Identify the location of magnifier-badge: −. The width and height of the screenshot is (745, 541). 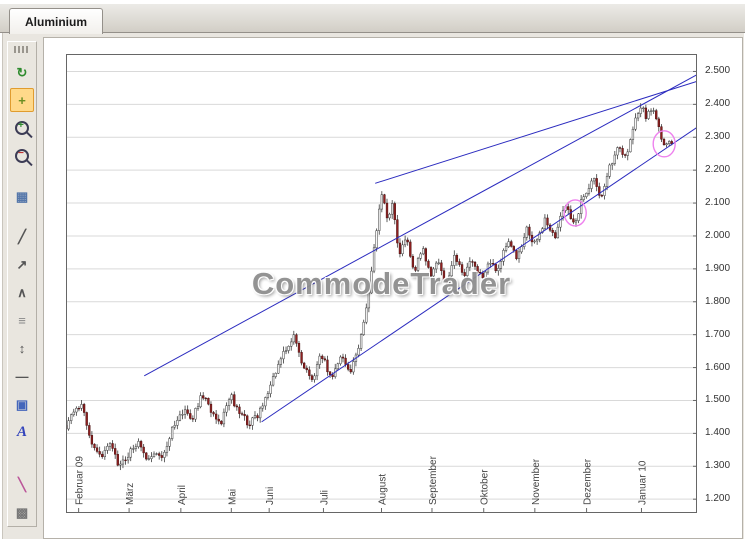
(21, 153).